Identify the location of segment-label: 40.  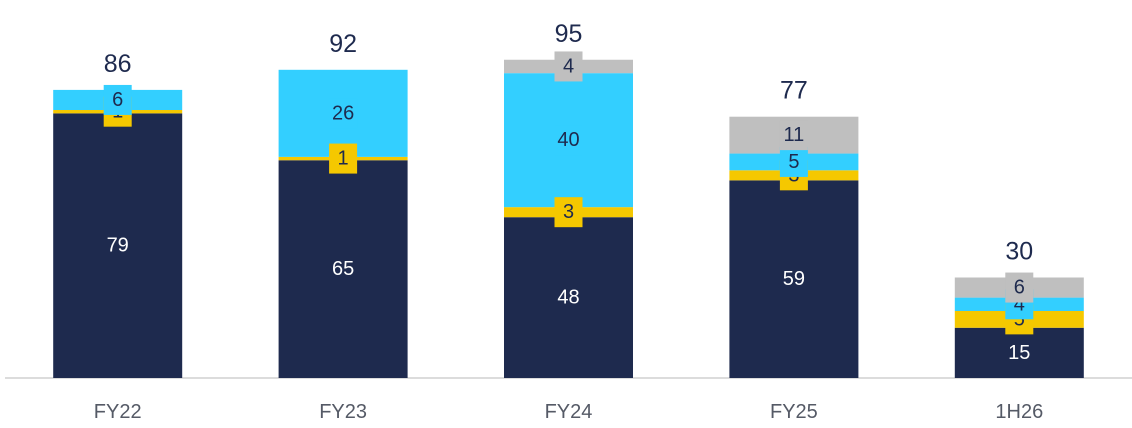
(568, 140).